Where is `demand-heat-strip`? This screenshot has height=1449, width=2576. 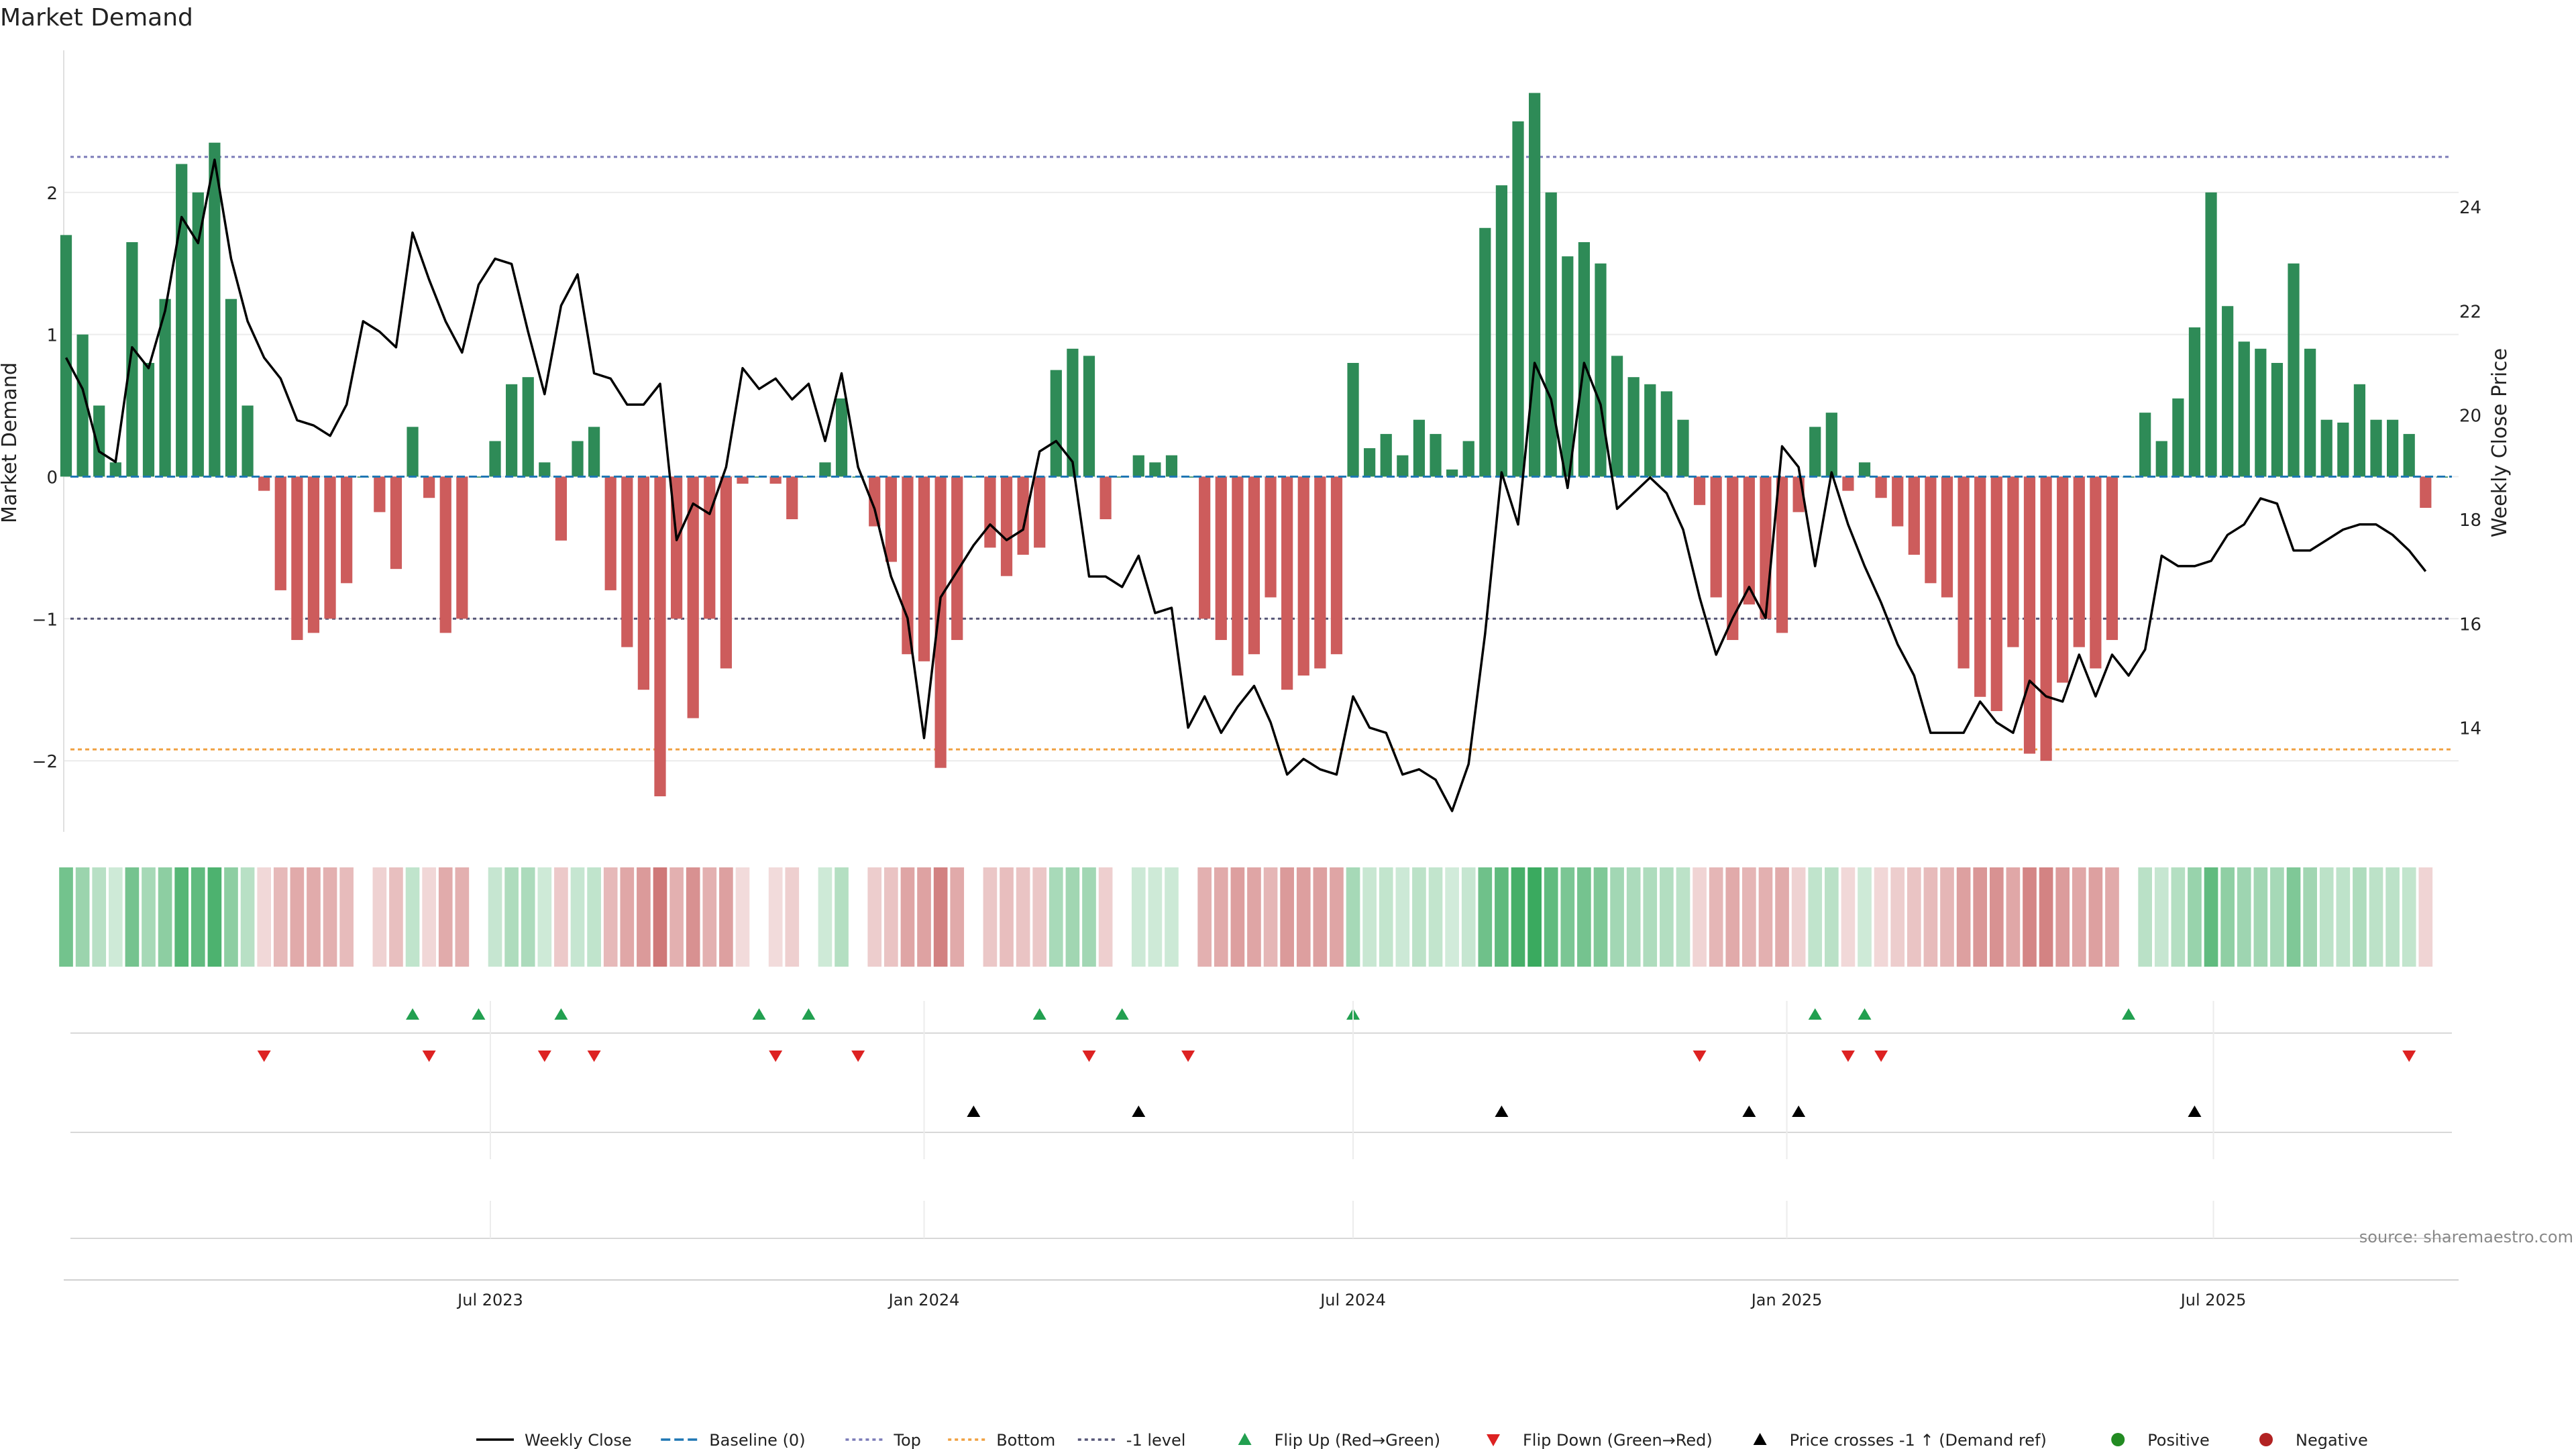 demand-heat-strip is located at coordinates (1246, 917).